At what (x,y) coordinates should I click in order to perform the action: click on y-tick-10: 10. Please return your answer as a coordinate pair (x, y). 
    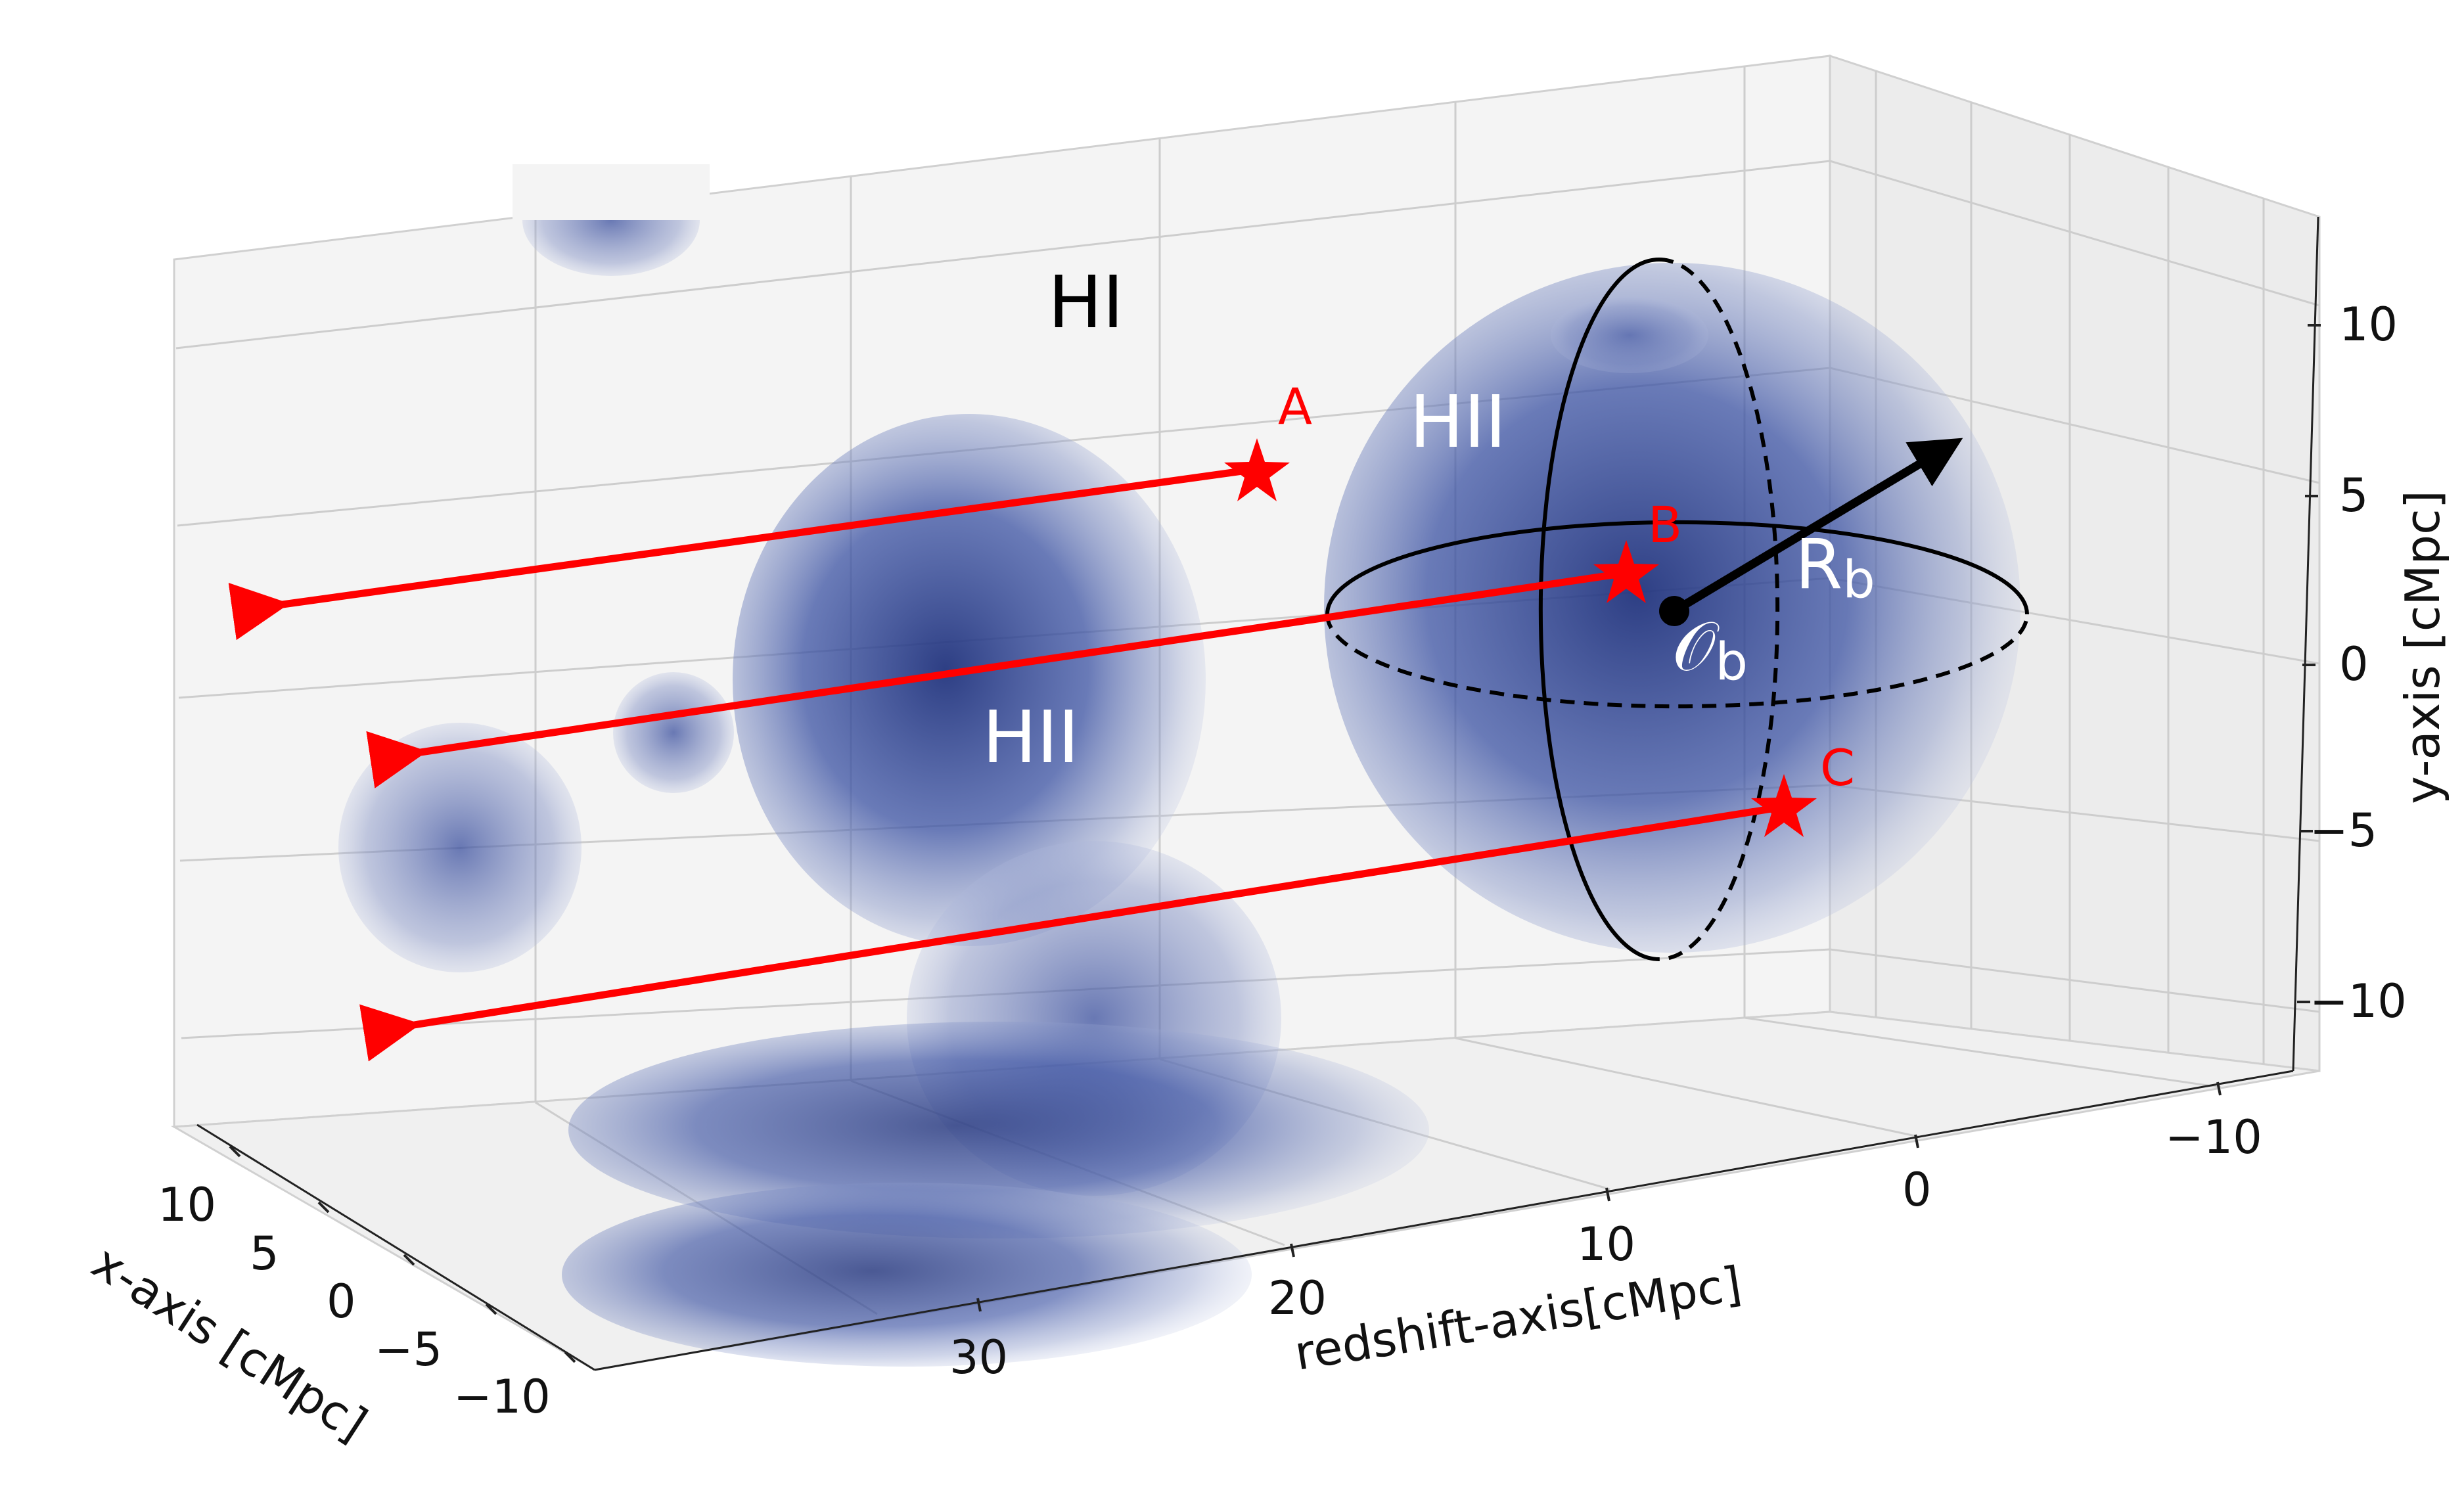
    Looking at the image, I should click on (2368, 325).